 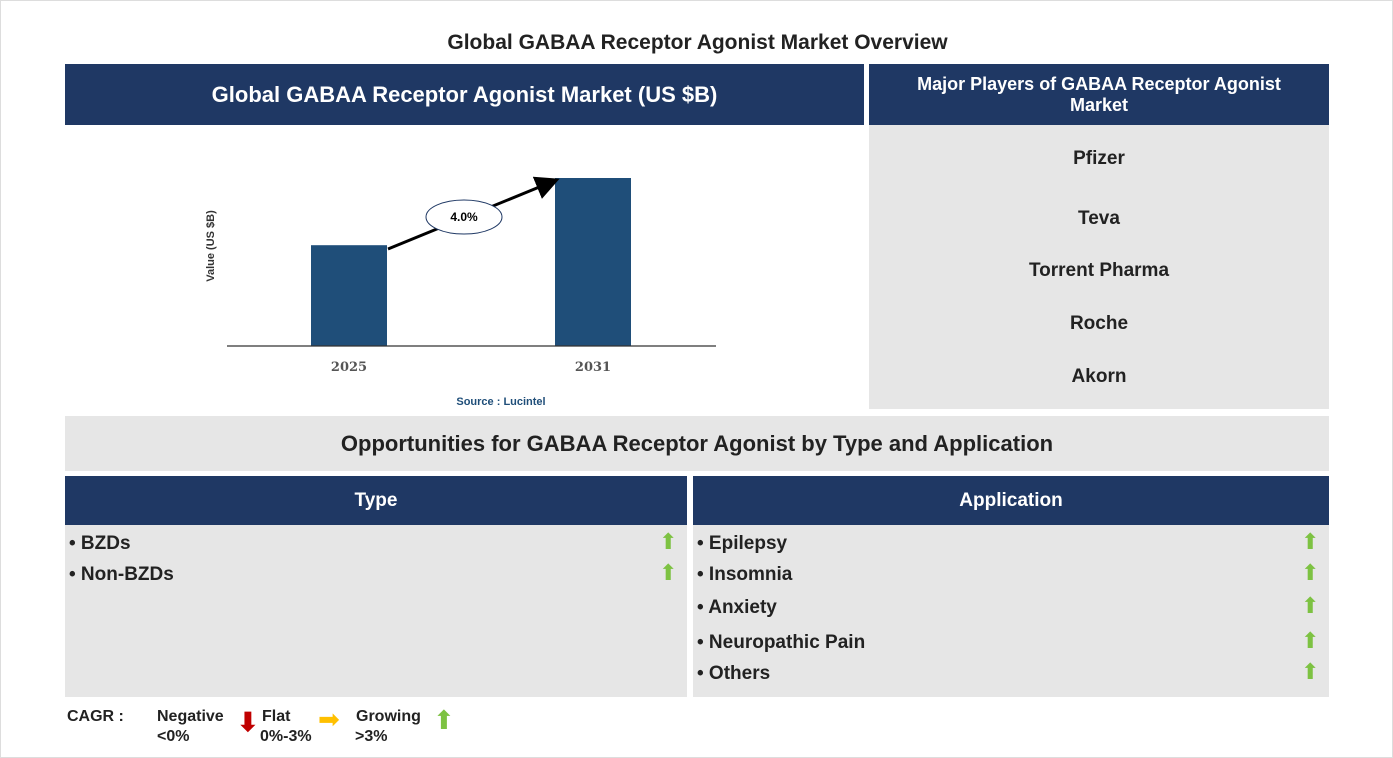 I want to click on player-item: Pfizer, so click(x=1099, y=158).